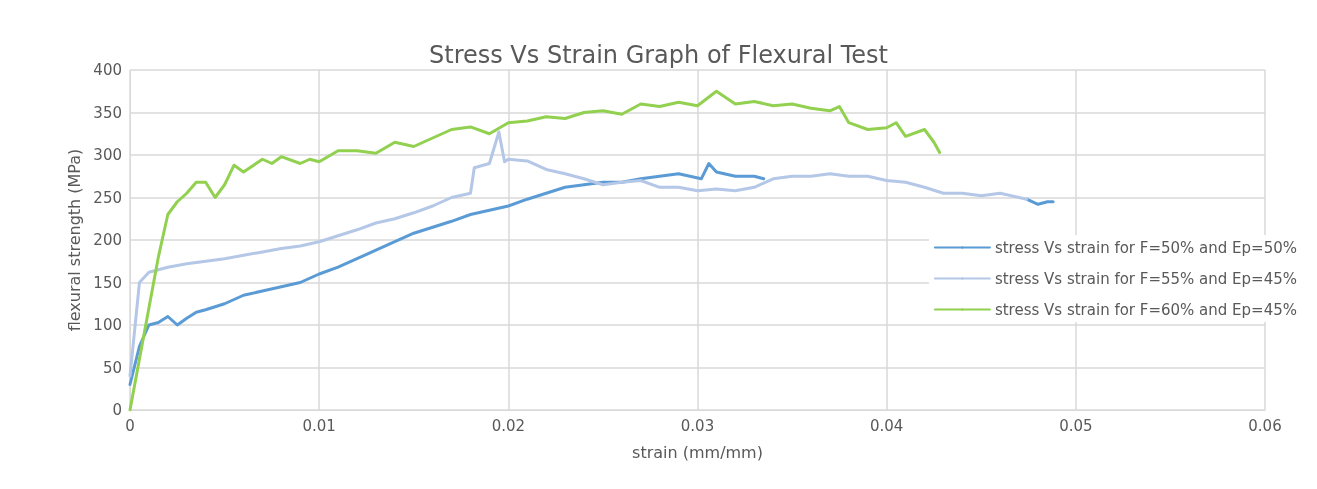  What do you see at coordinates (1146, 309) in the screenshot?
I see `legend-label: stress Vs strain for F=60% and Ep=45%` at bounding box center [1146, 309].